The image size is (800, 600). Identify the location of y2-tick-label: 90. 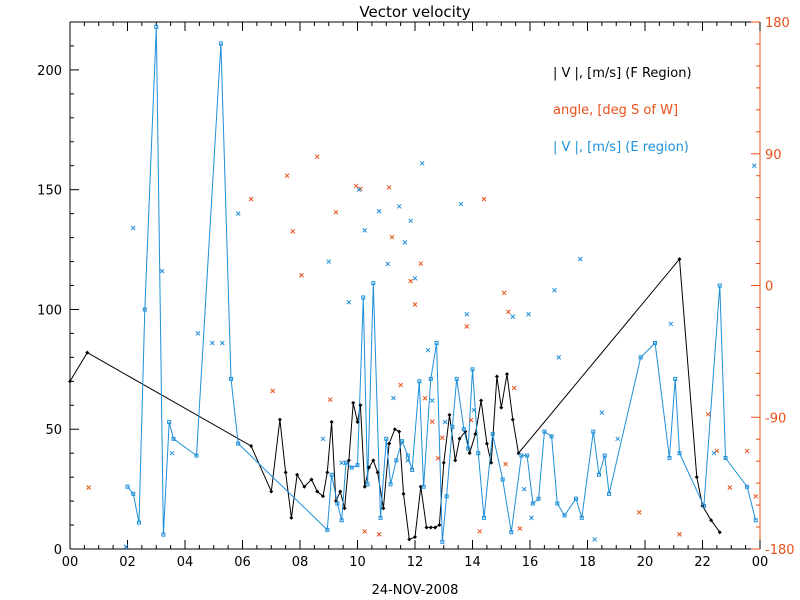
(773, 155).